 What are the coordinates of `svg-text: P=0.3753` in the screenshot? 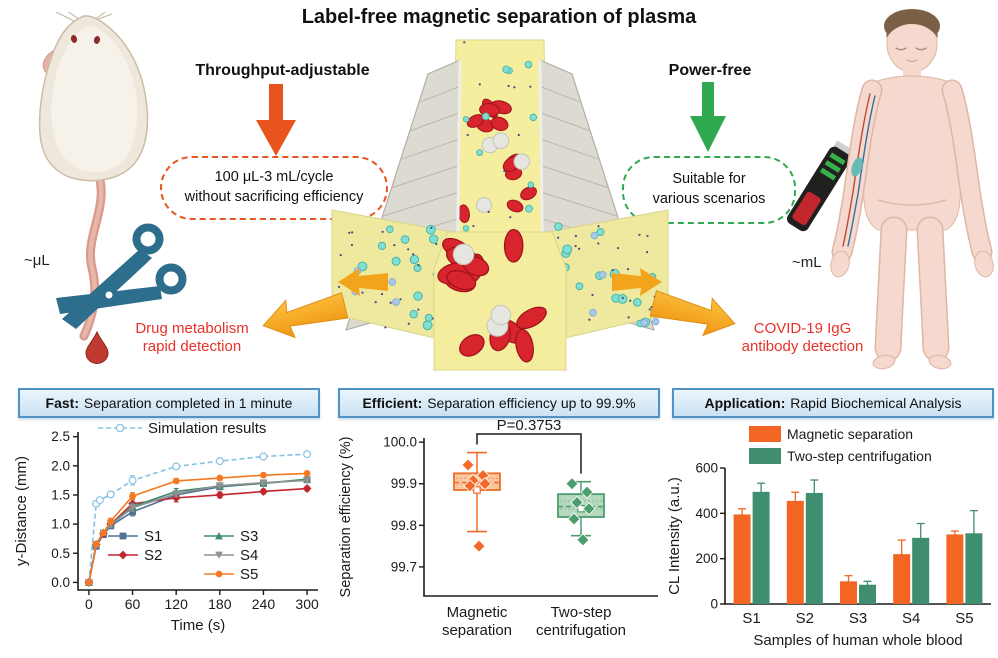 It's located at (529, 426).